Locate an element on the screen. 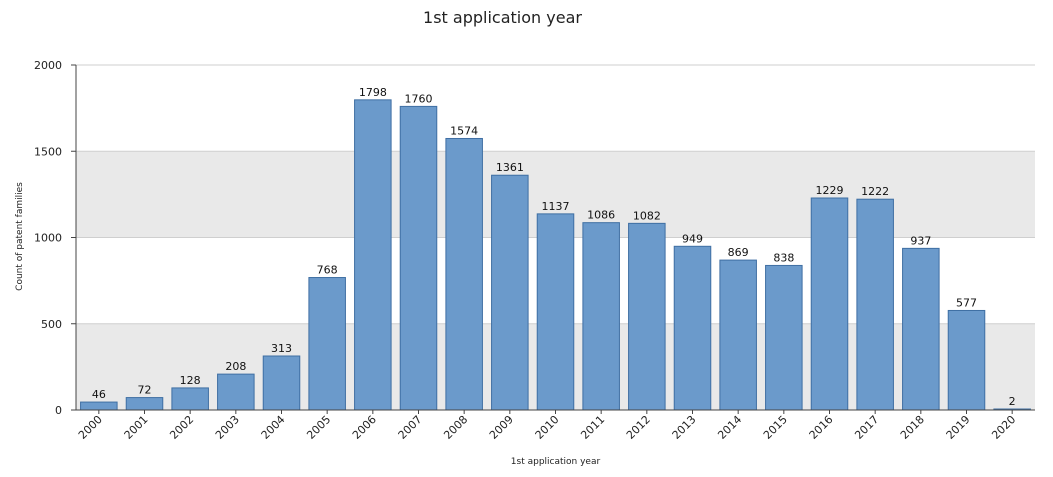 The height and width of the screenshot is (477, 1053). data-label-2015: 838 is located at coordinates (783, 257).